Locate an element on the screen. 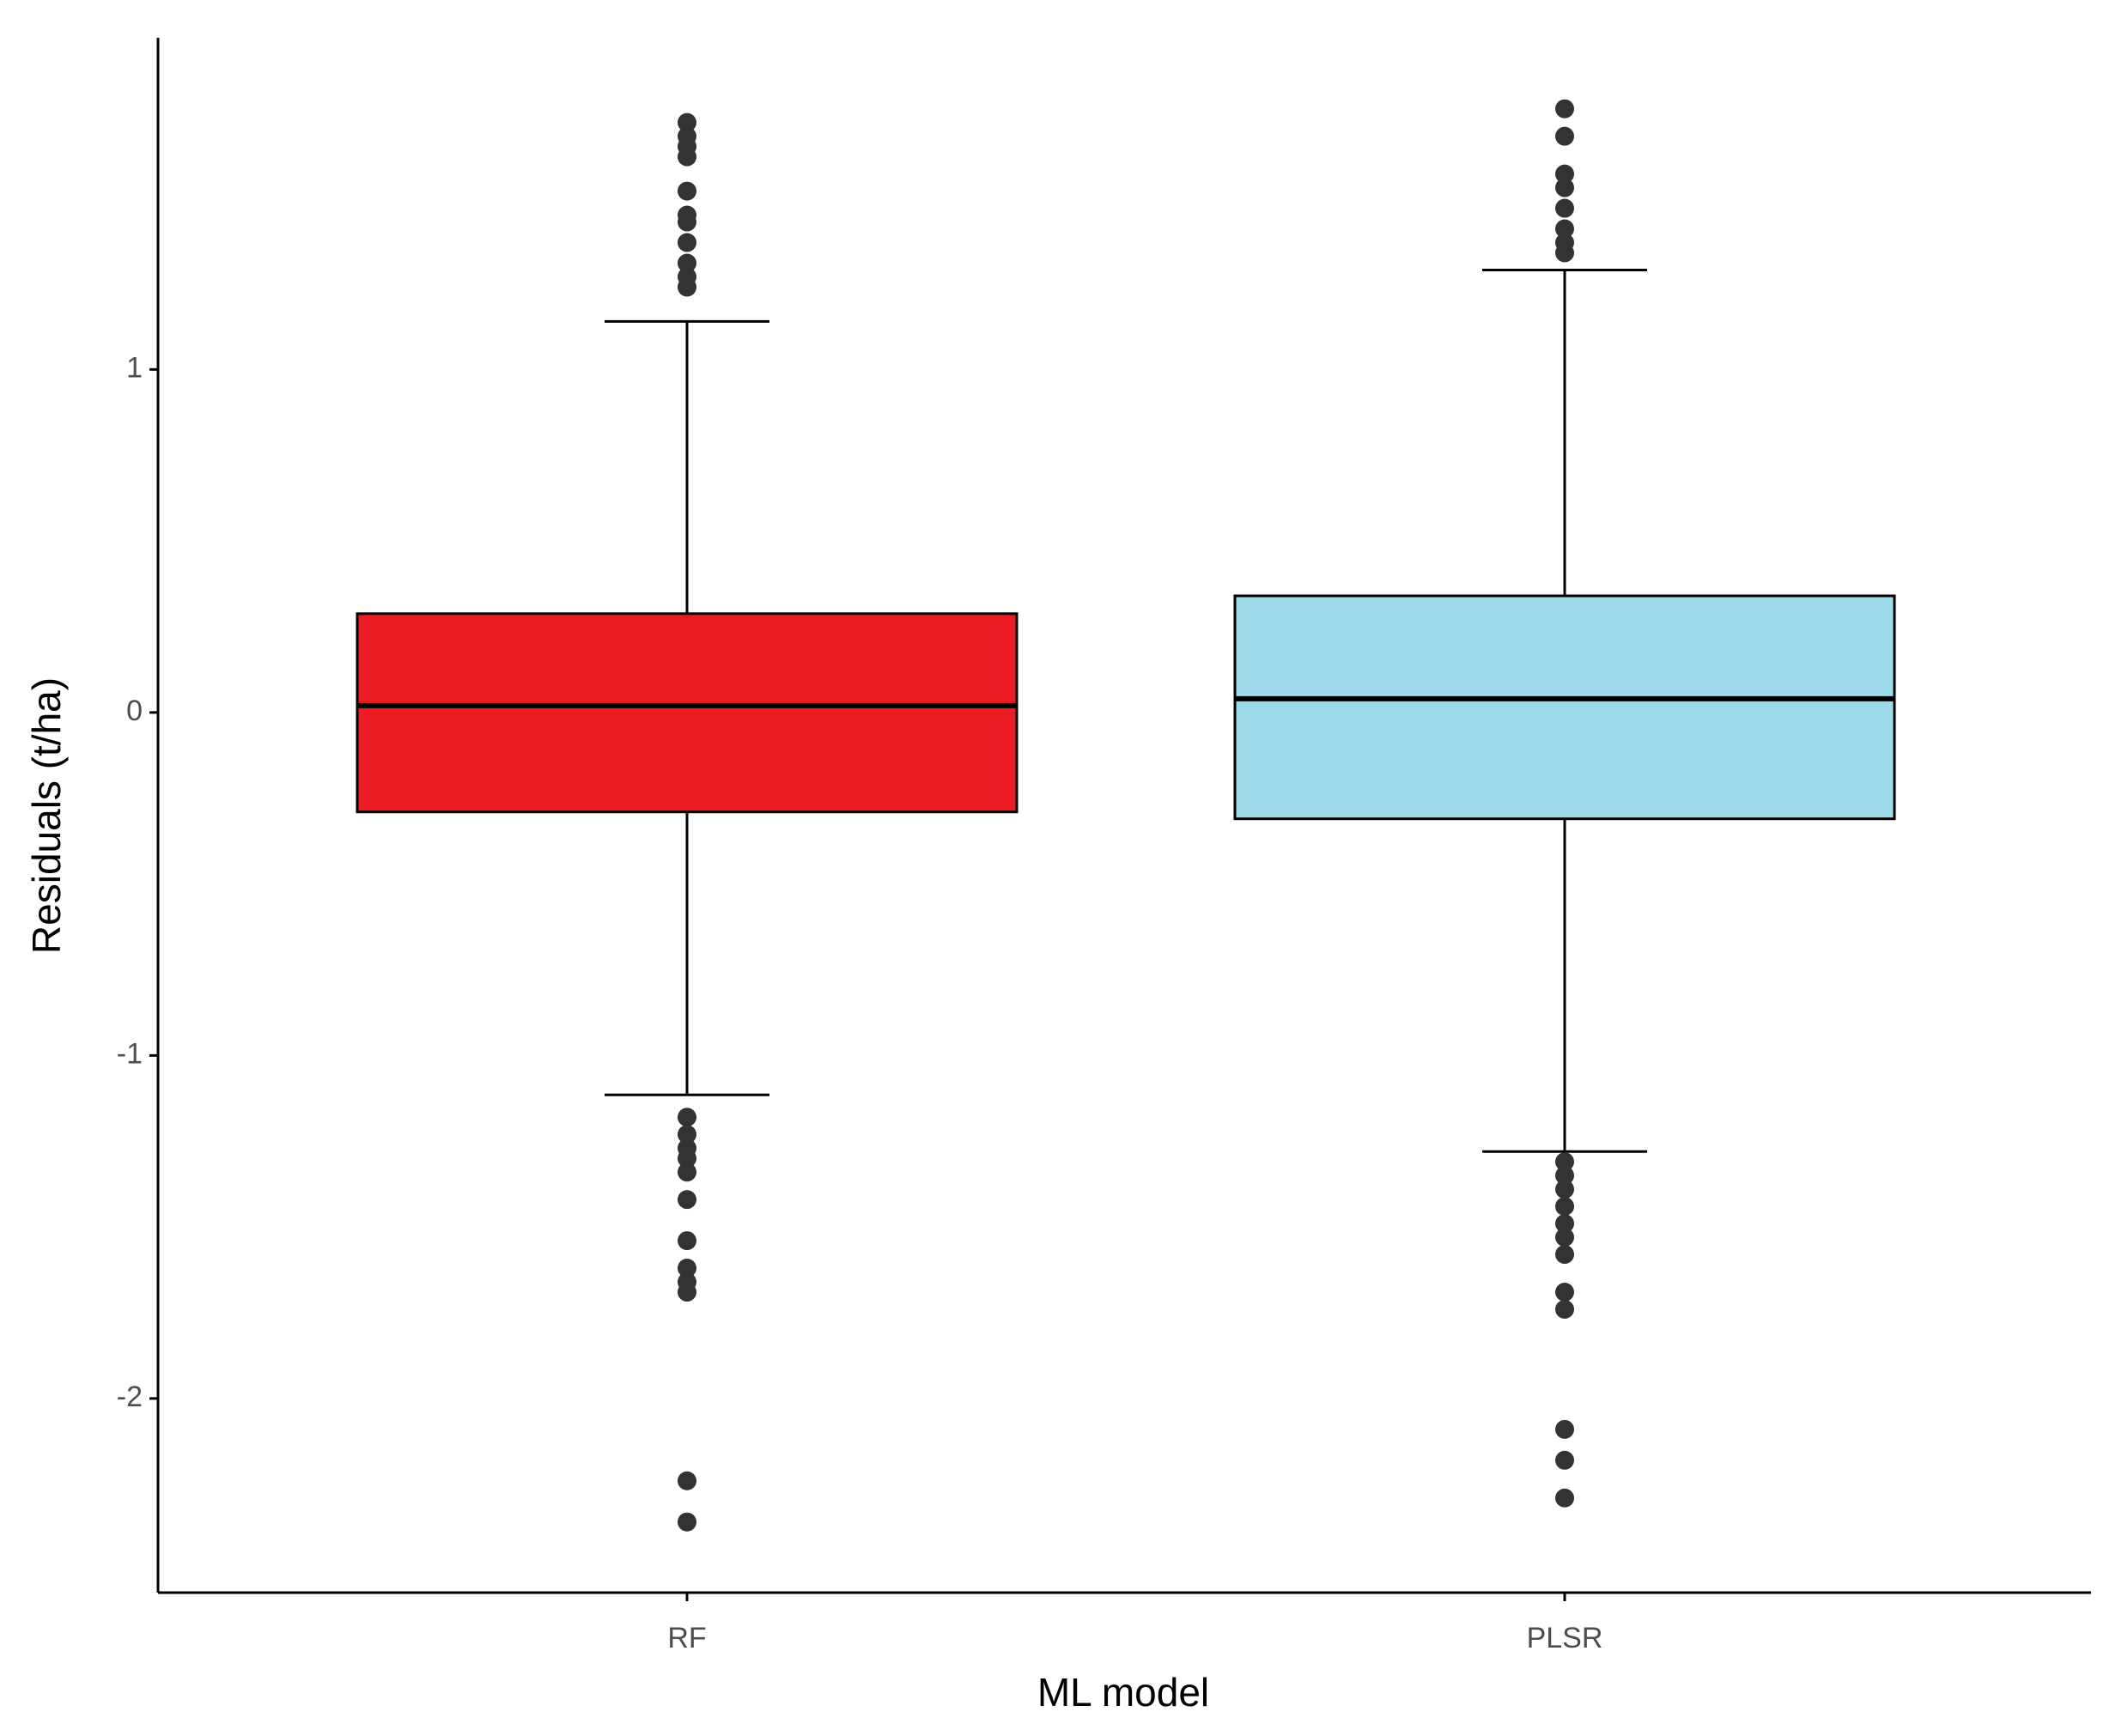 Image resolution: width=2110 pixels, height=1736 pixels. y-tick-label: -1 is located at coordinates (130, 1053).